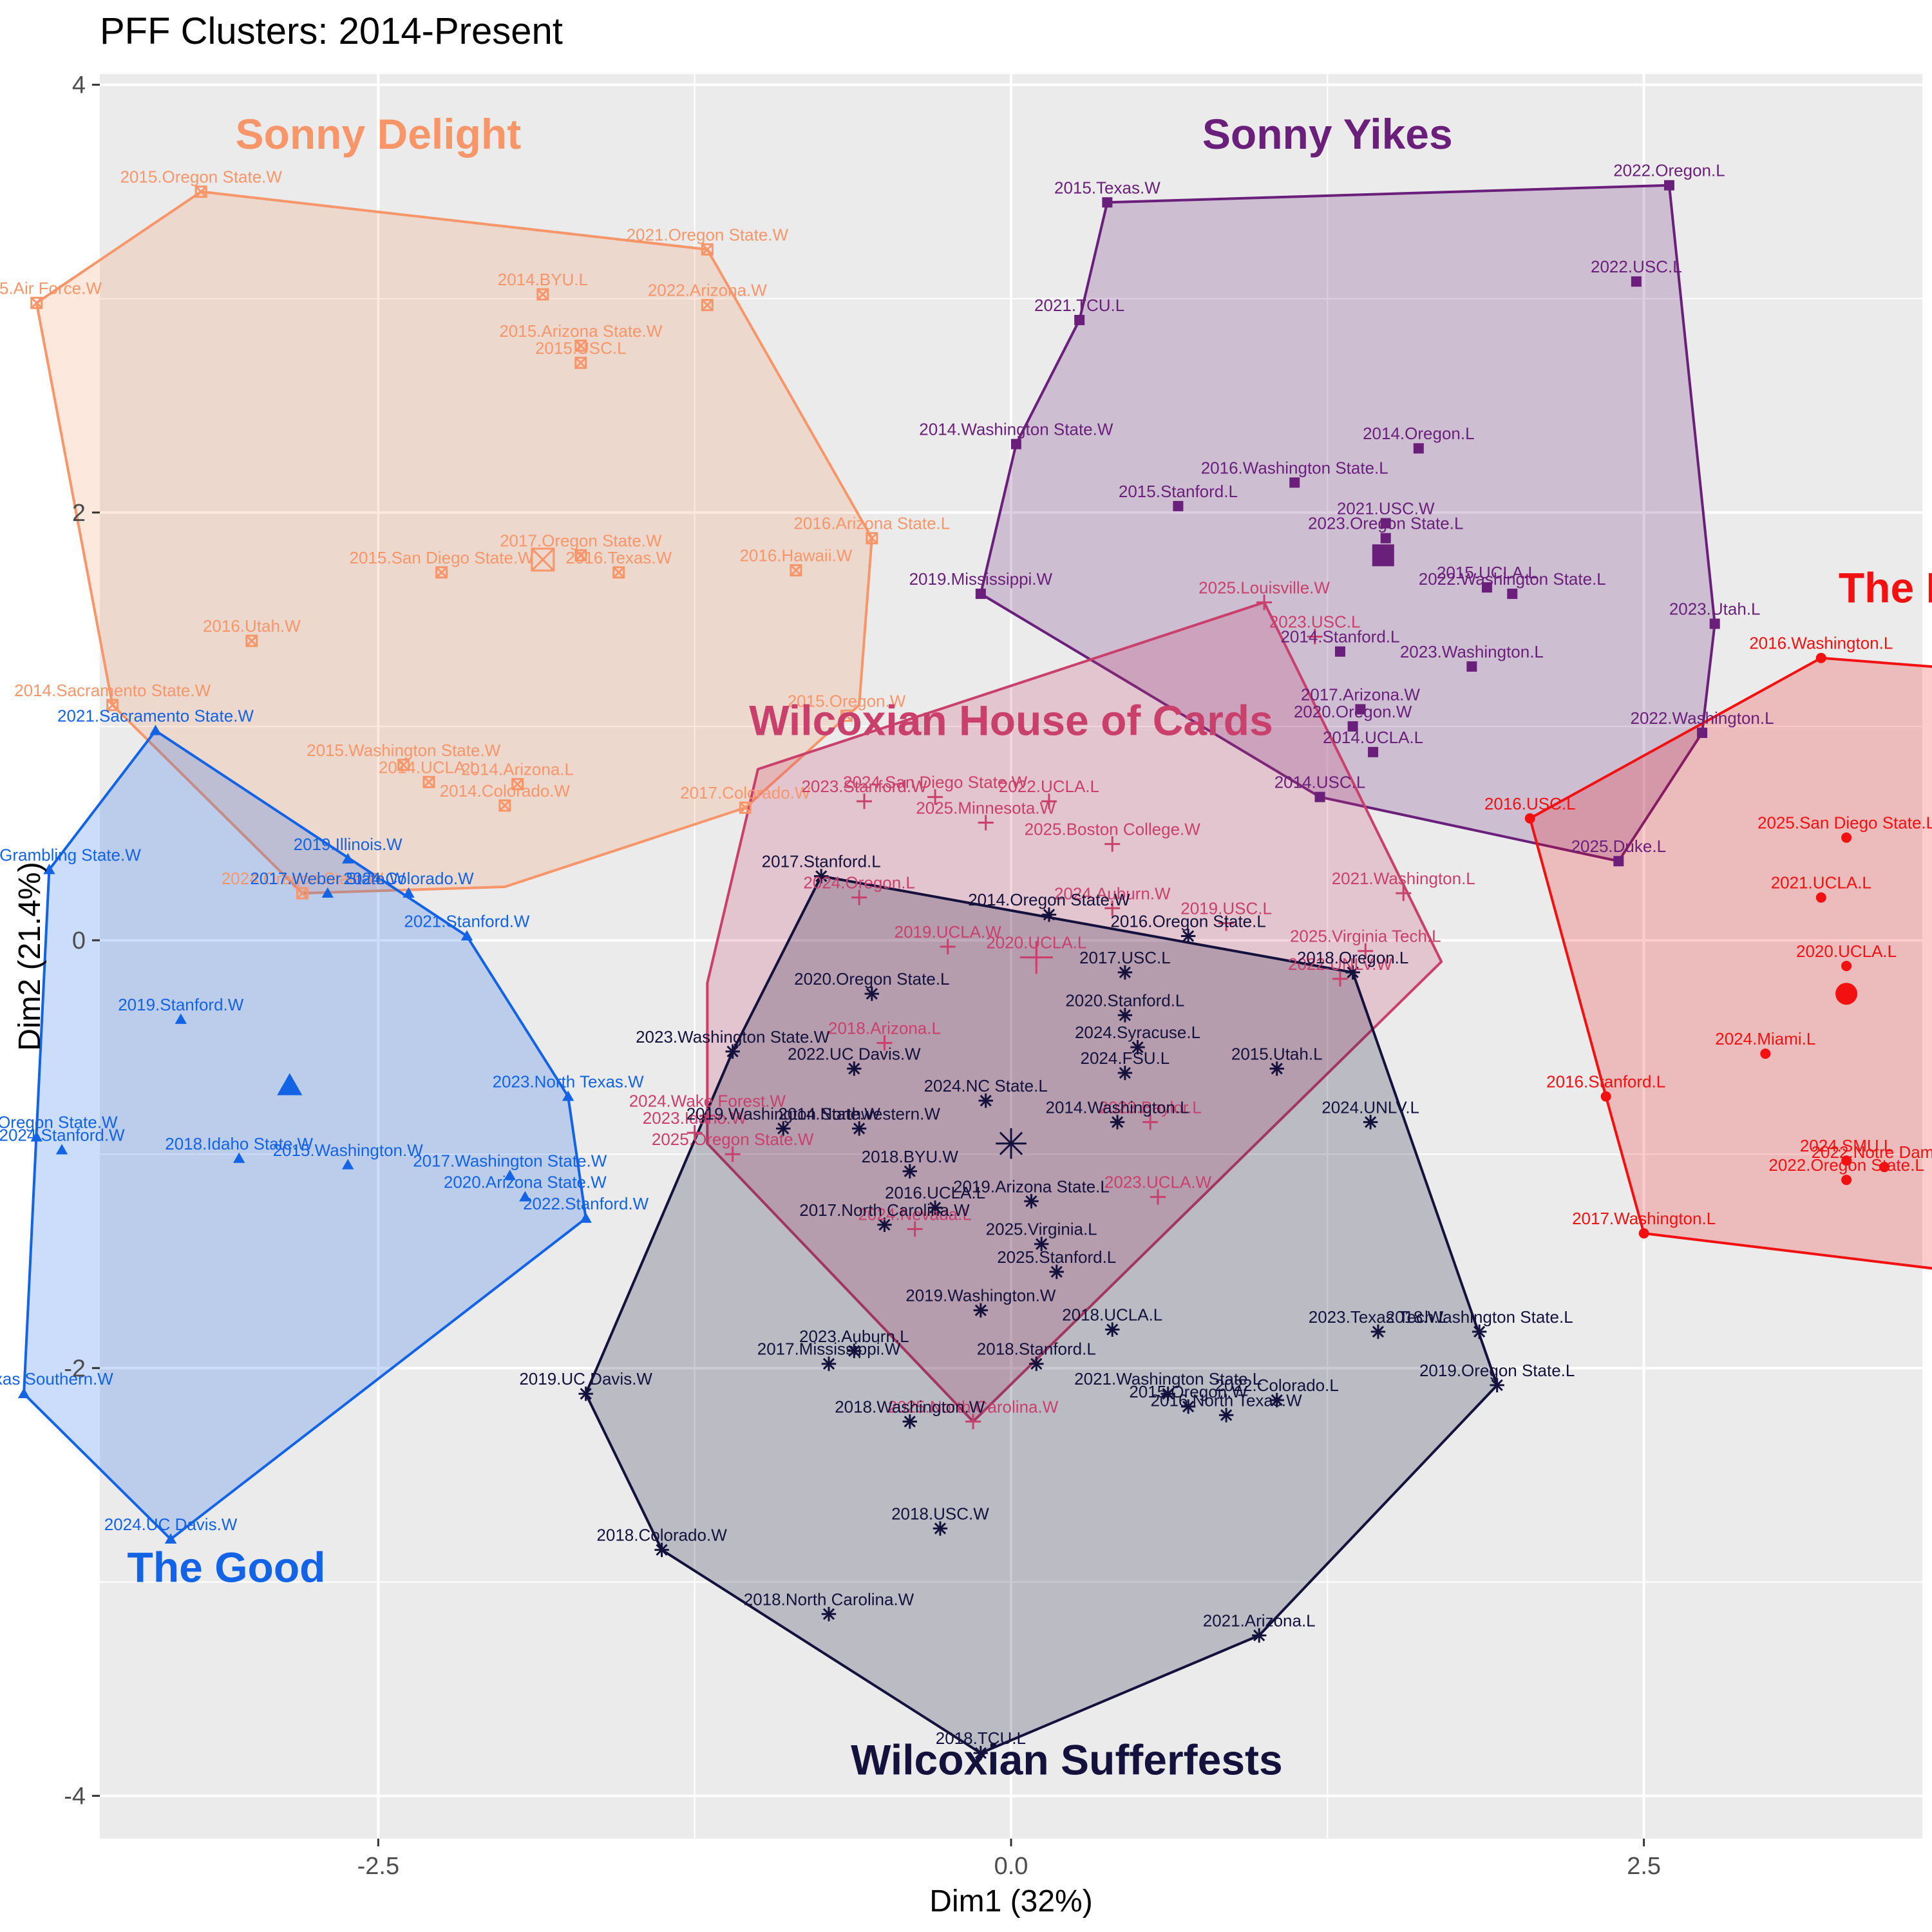  What do you see at coordinates (1125, 1000) in the screenshot?
I see `point-label: 2020.Stanford.L` at bounding box center [1125, 1000].